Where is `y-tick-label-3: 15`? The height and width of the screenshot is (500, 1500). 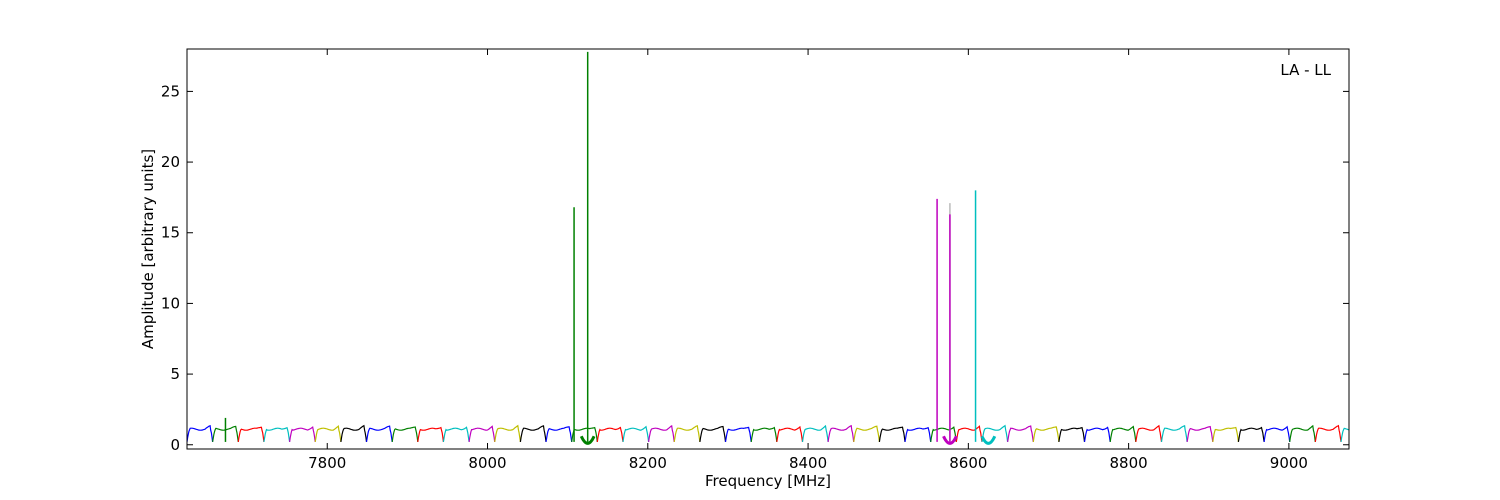 y-tick-label-3: 15 is located at coordinates (170, 233).